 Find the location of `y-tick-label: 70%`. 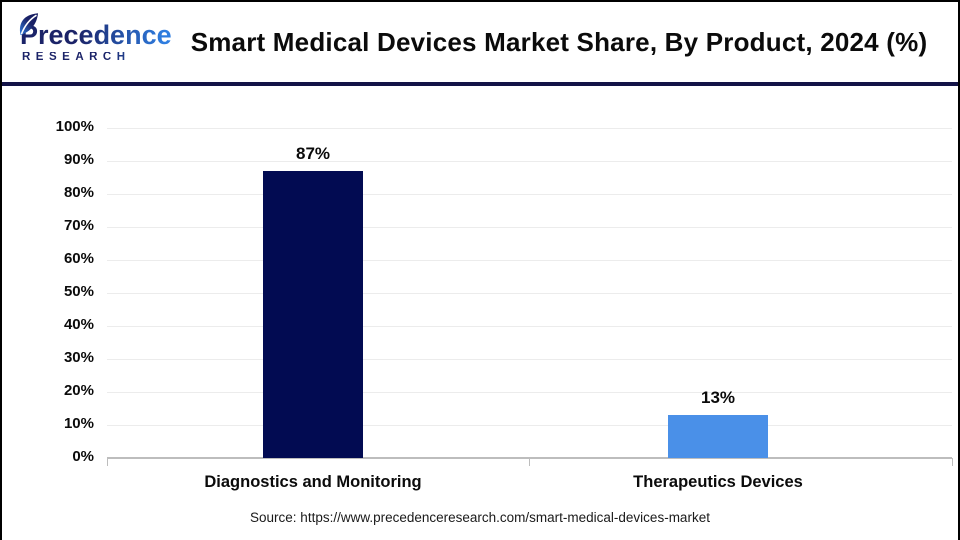

y-tick-label: 70% is located at coordinates (78, 225).